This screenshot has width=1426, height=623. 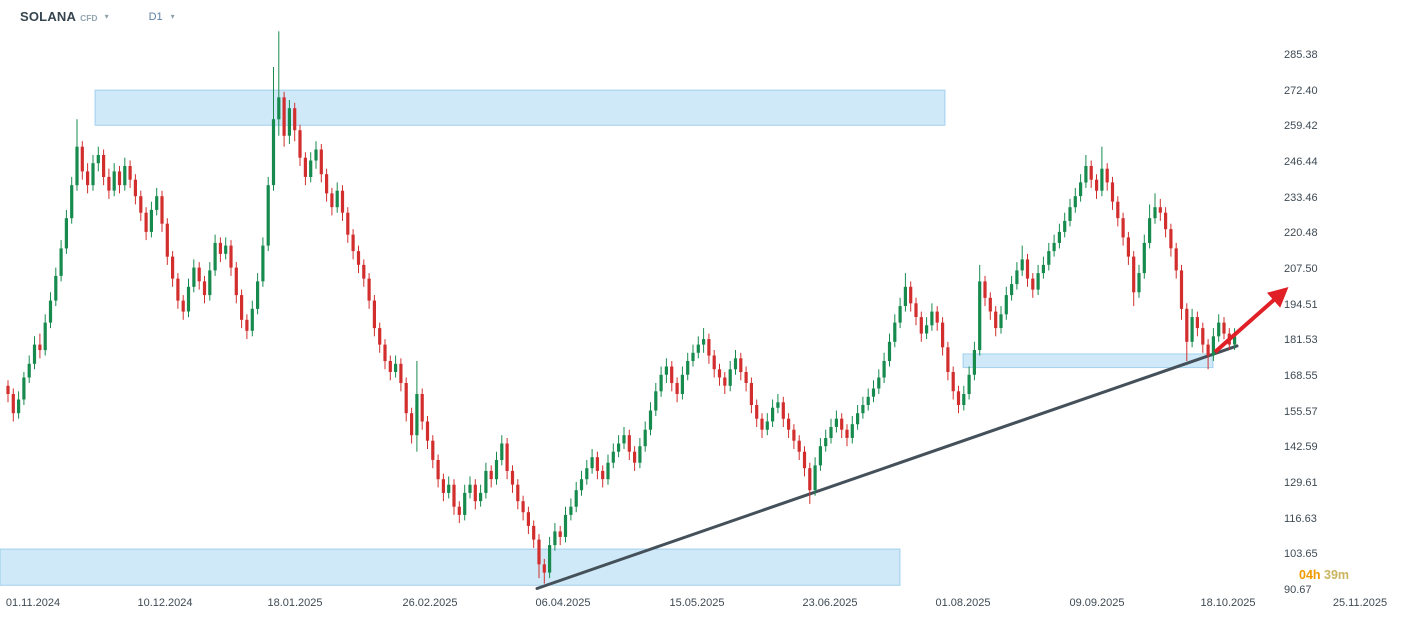 What do you see at coordinates (89, 18) in the screenshot?
I see `instrument-type-label: CFD` at bounding box center [89, 18].